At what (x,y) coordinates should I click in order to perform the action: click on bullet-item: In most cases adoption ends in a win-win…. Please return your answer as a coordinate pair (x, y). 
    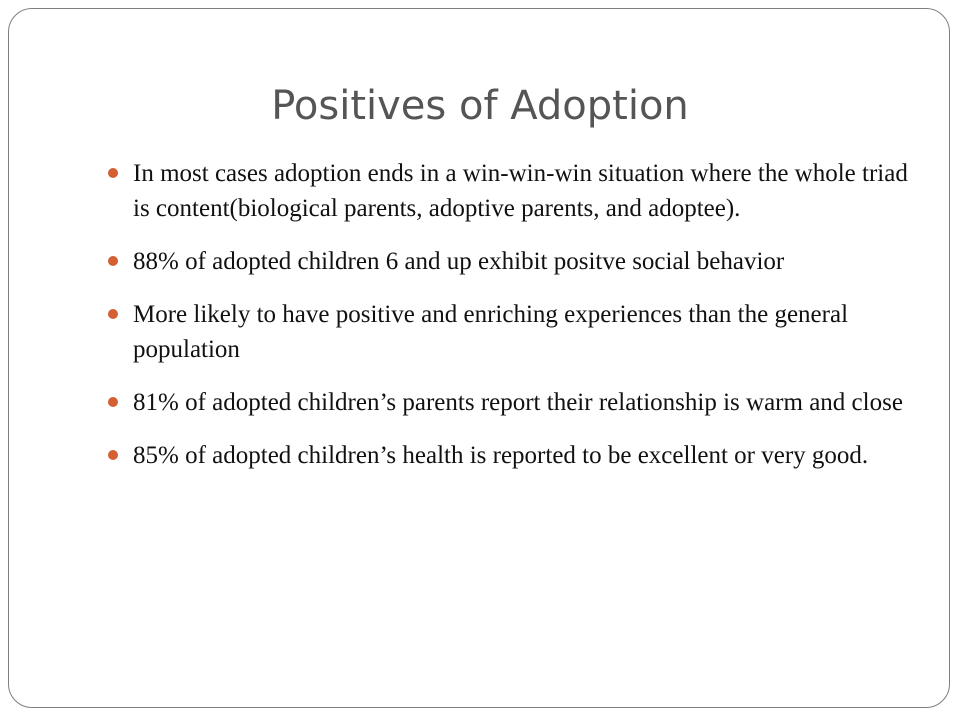
    Looking at the image, I should click on (509, 191).